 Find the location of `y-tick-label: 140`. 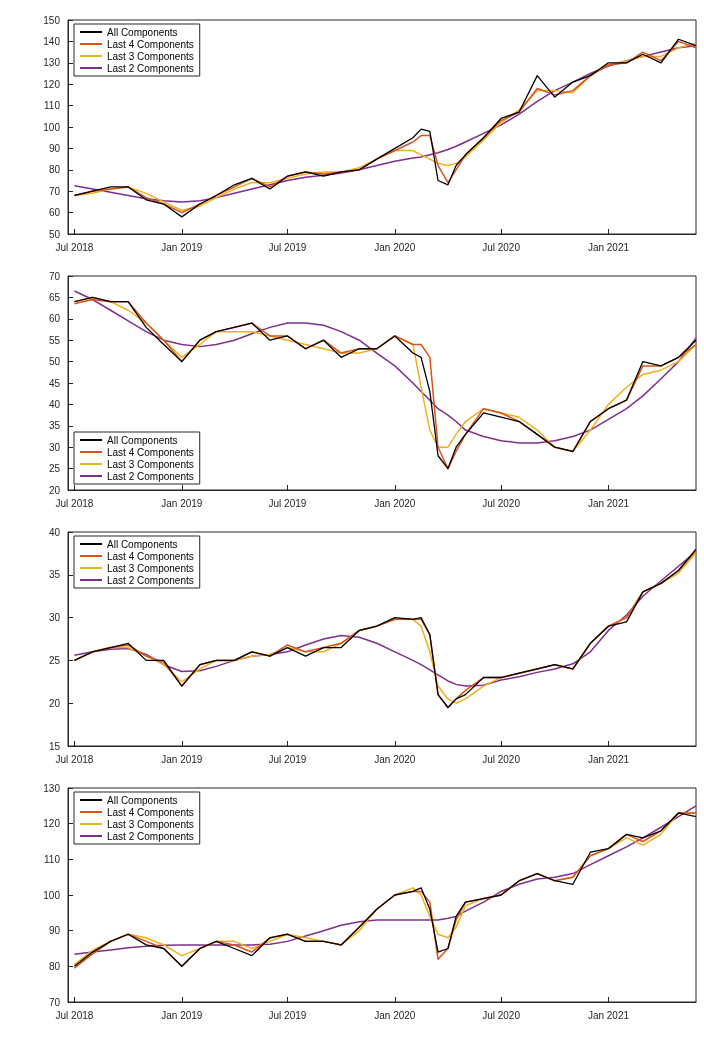

y-tick-label: 140 is located at coordinates (52, 41).